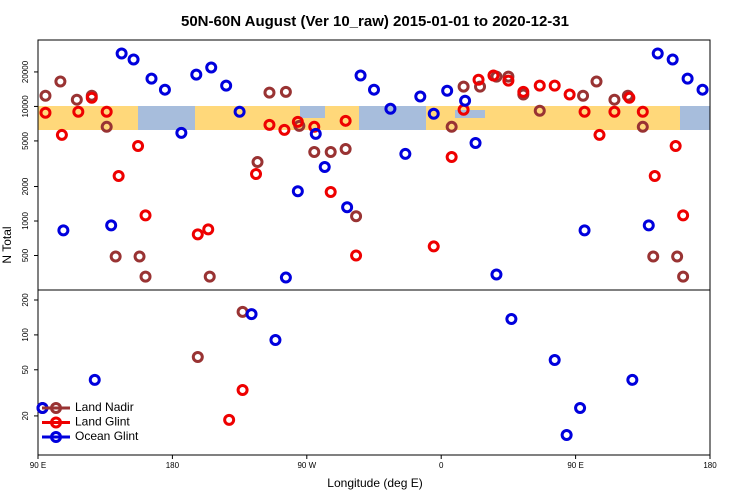  I want to click on y-tick-label: 2000, so click(25, 186).